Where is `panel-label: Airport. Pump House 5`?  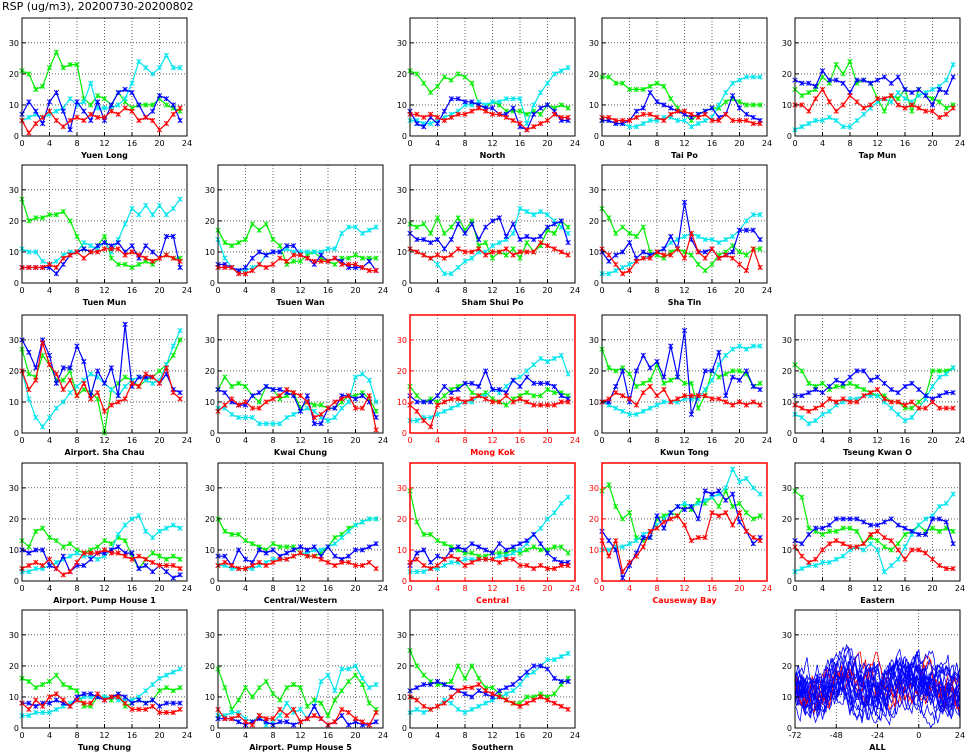 panel-label: Airport. Pump House 5 is located at coordinates (300, 747).